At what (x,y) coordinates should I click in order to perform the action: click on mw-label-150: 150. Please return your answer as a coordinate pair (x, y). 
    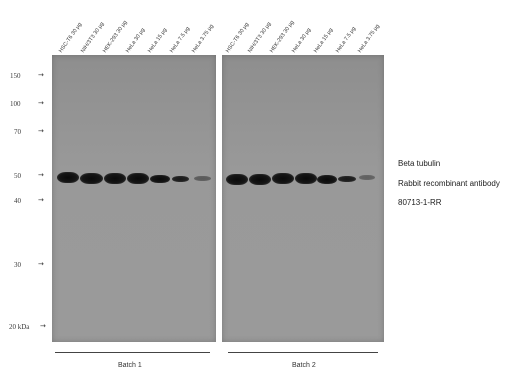
    Looking at the image, I should click on (15, 76).